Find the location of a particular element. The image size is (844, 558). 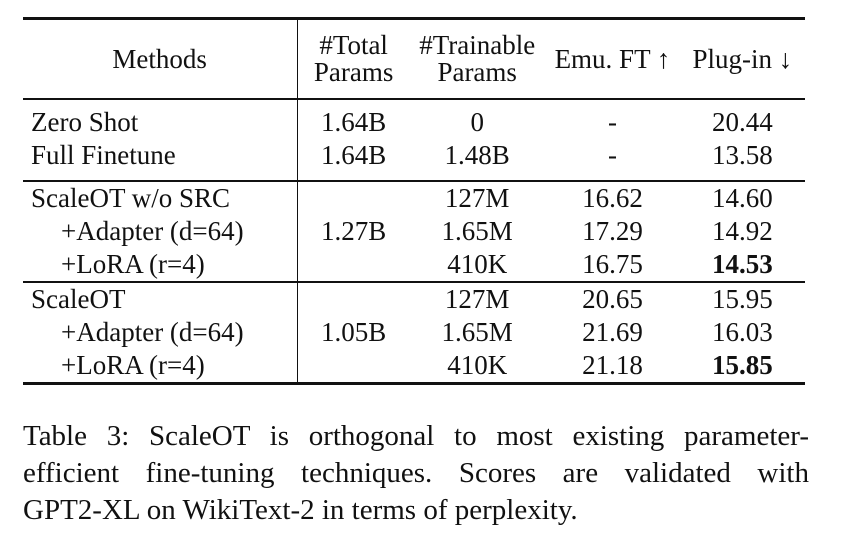

row-emu-ft: 17.29 is located at coordinates (612, 231).